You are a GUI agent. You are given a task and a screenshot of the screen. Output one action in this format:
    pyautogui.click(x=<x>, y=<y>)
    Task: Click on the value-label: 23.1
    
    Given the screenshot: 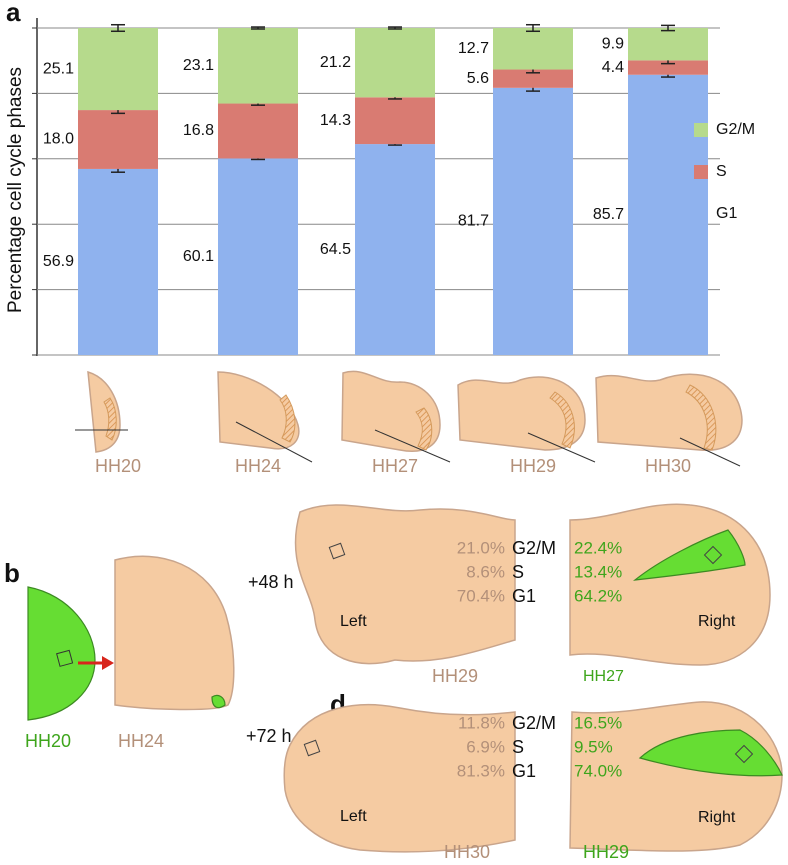 What is the action you would take?
    pyautogui.click(x=198, y=65)
    